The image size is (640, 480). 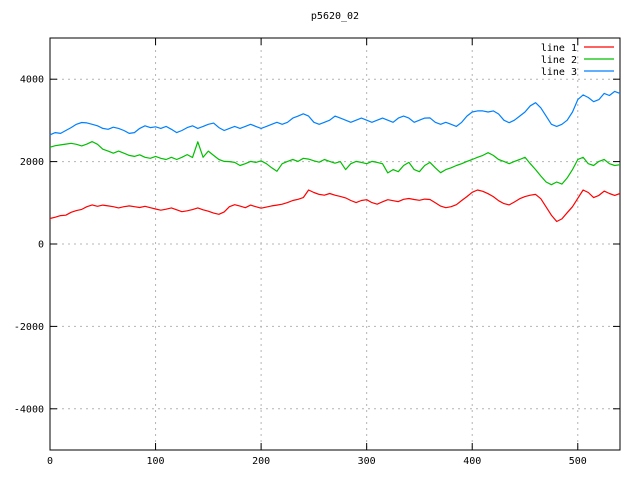 I want to click on y-tick-label: 0, so click(x=41, y=245).